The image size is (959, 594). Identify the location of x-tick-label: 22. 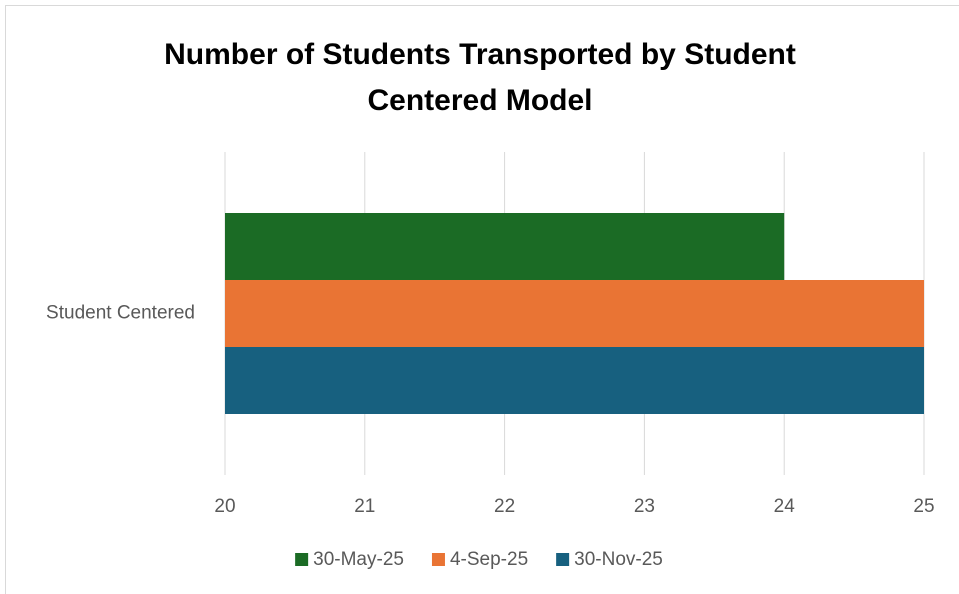
(504, 506).